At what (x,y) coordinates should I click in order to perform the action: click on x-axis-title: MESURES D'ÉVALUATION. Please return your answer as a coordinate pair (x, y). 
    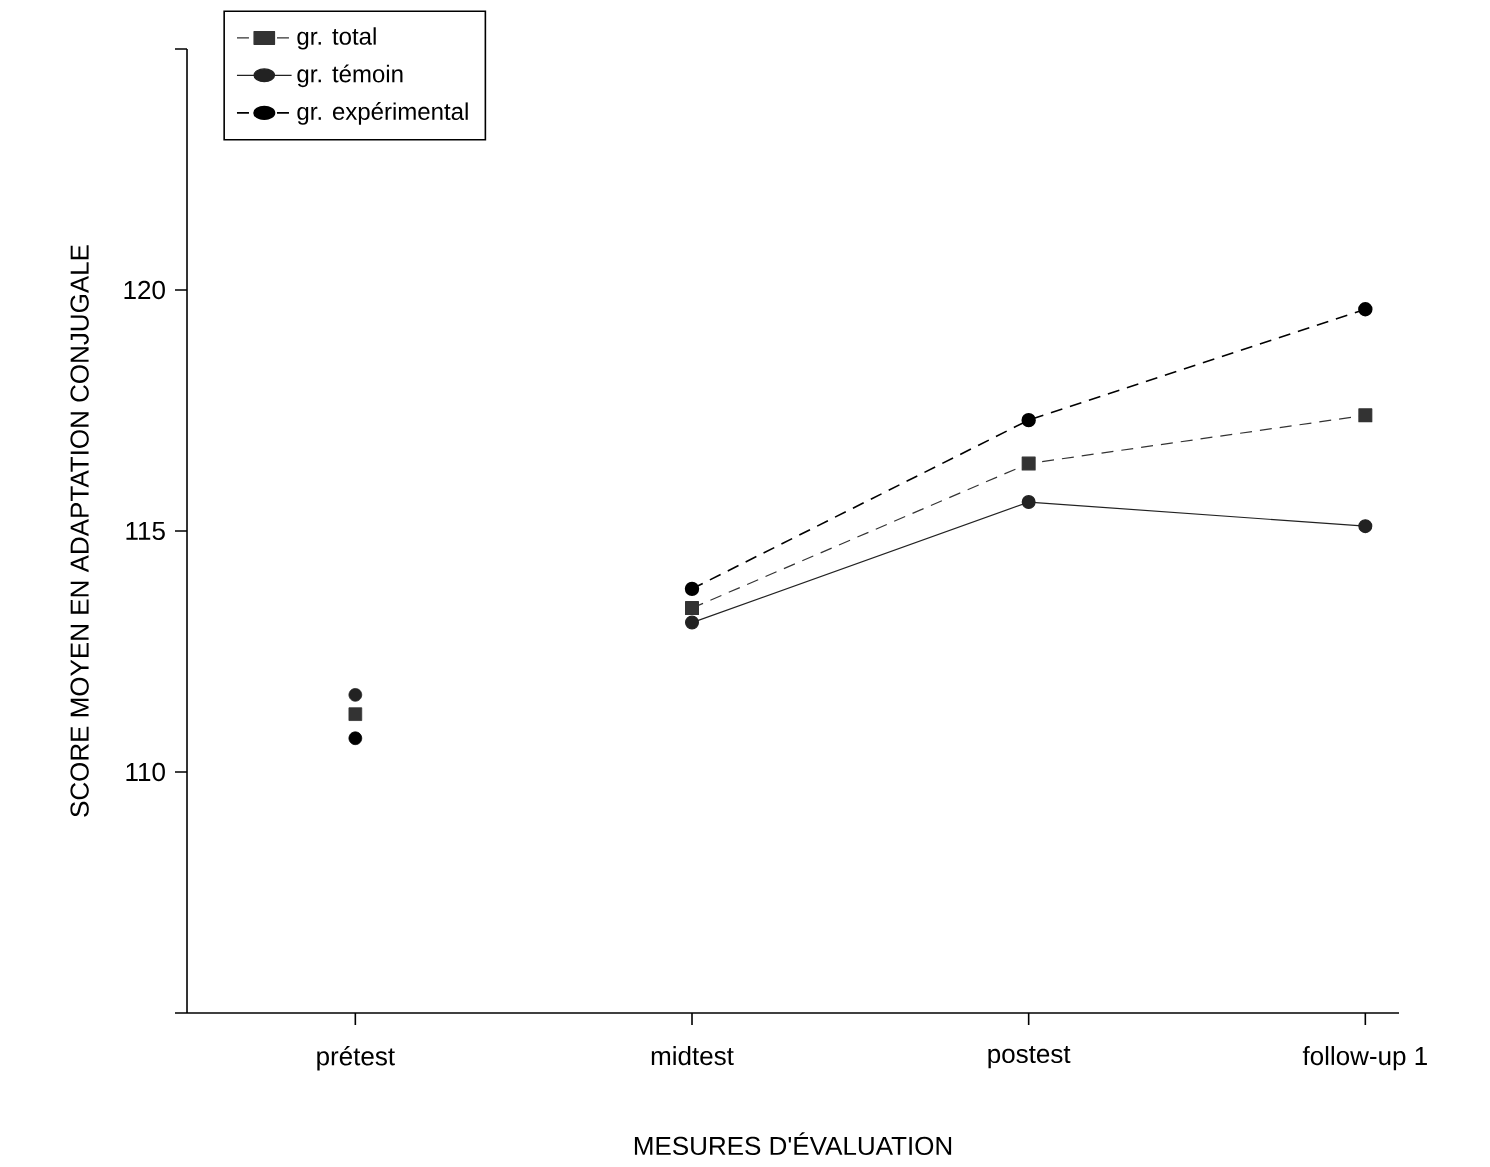
    Looking at the image, I should click on (793, 1144).